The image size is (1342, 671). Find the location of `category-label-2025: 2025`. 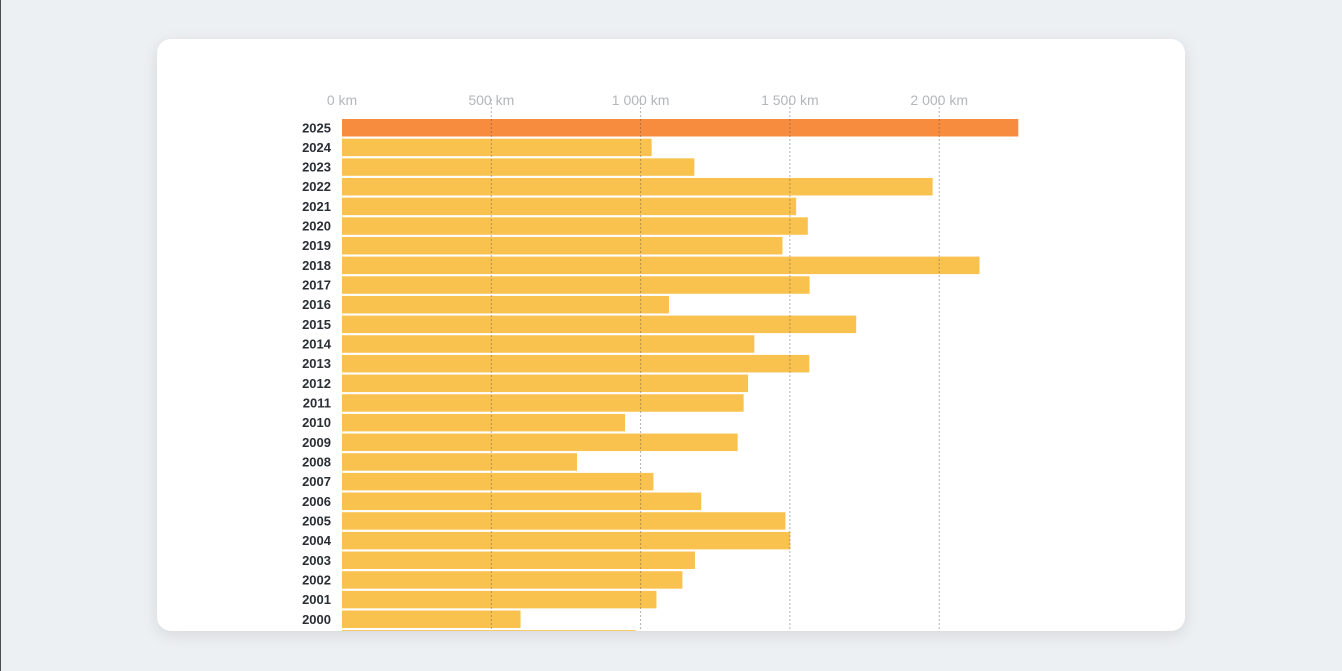

category-label-2025: 2025 is located at coordinates (316, 127).